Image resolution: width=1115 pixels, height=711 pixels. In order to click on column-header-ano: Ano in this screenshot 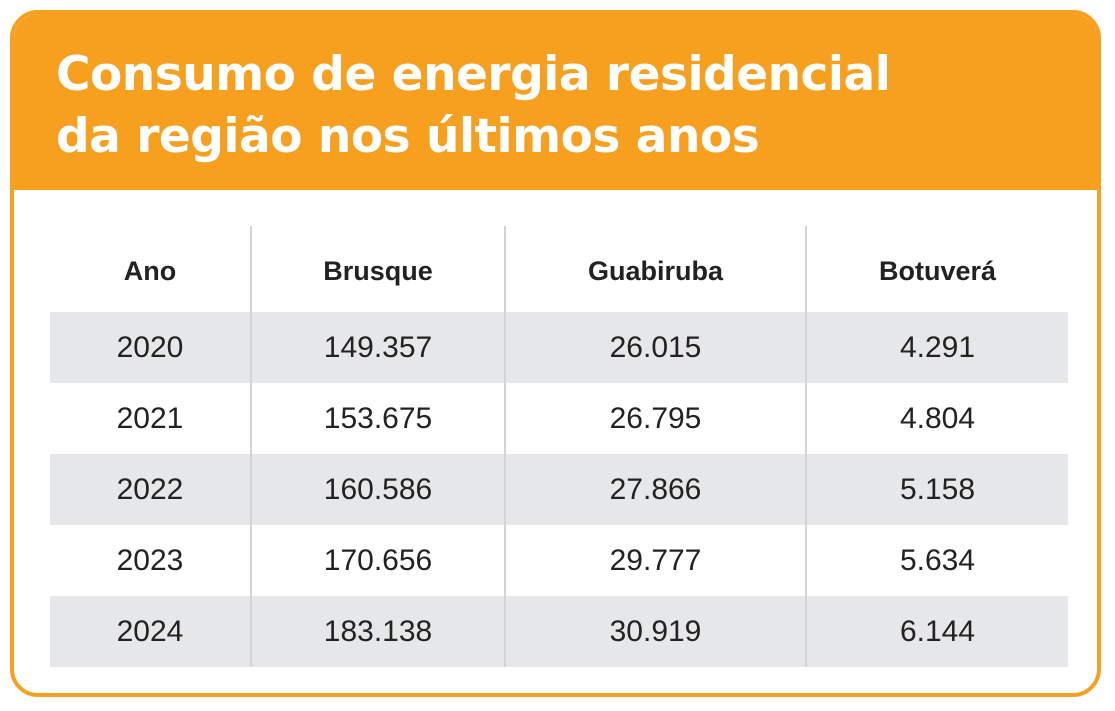, I will do `click(150, 270)`.